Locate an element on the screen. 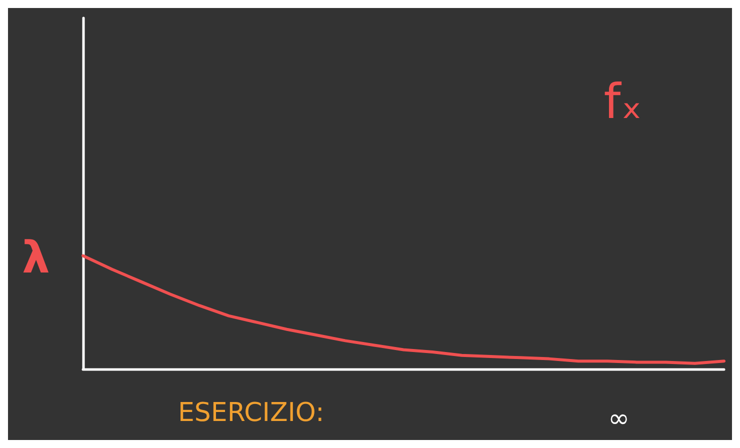 The width and height of the screenshot is (740, 448). text: λ is located at coordinates (36, 258).